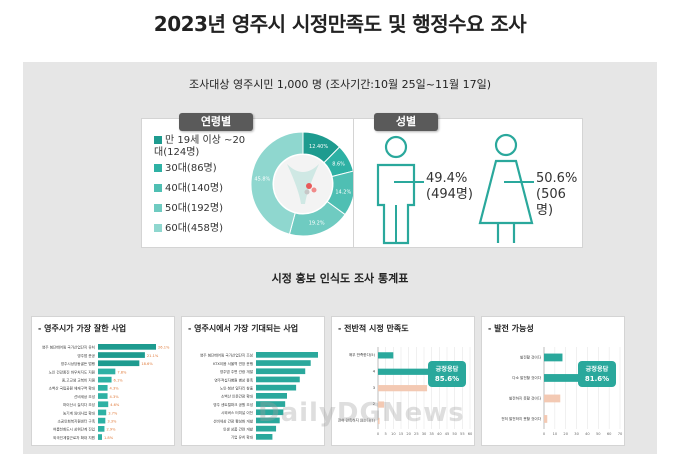  Describe the element at coordinates (115, 405) in the screenshot. I see `value-label: 4.6%` at that location.